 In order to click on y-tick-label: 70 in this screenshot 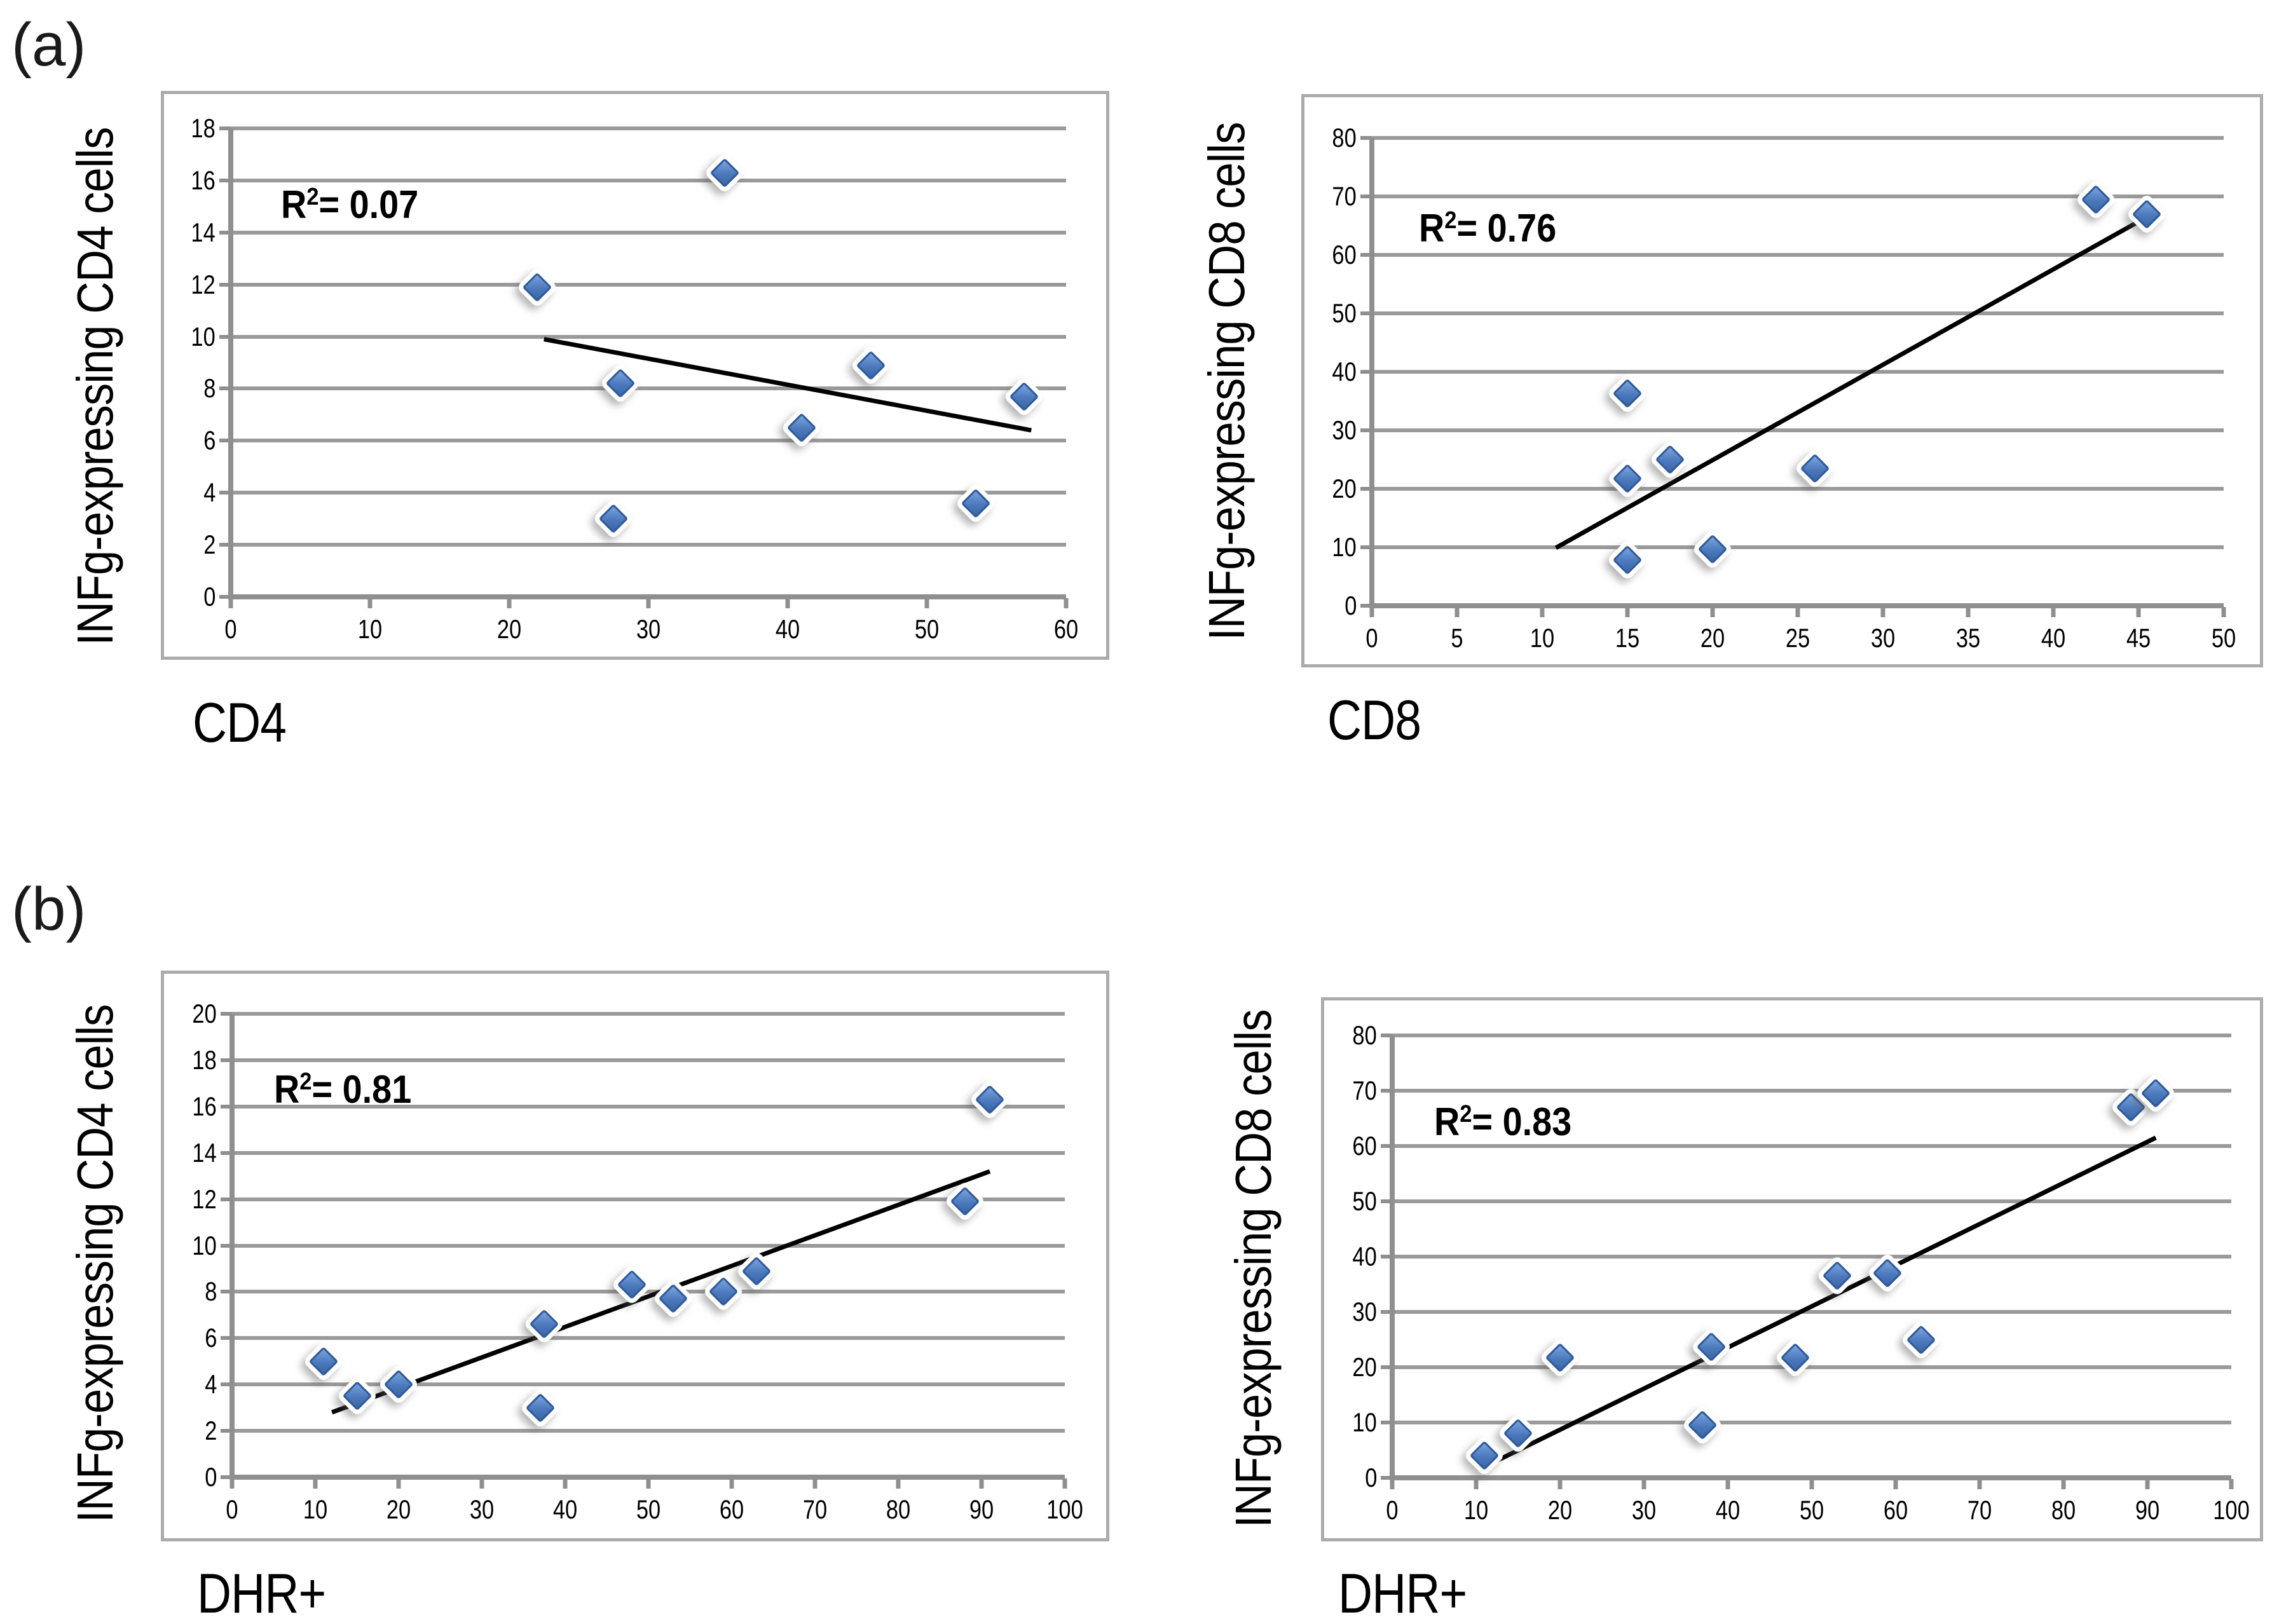, I will do `click(1364, 1090)`.